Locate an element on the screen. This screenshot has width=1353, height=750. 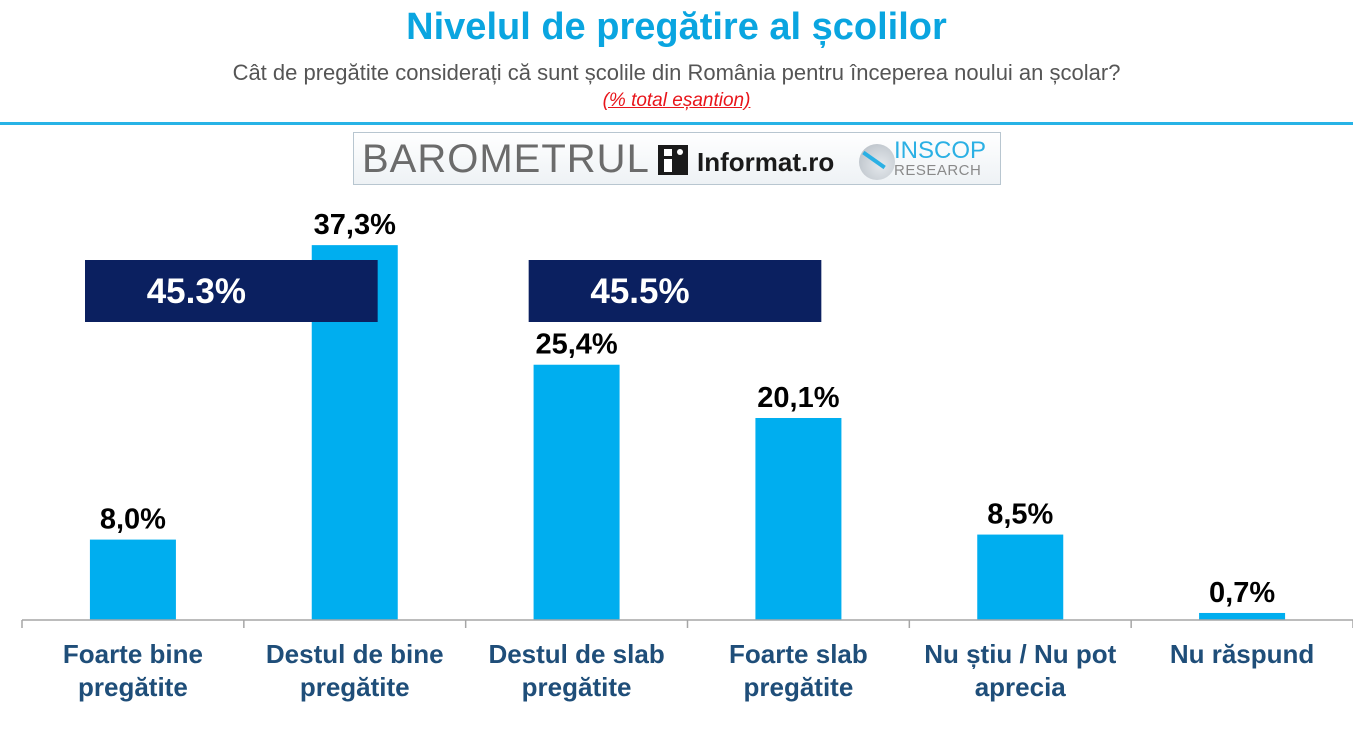
category-label: Nu știu / Nu pot is located at coordinates (1020, 654).